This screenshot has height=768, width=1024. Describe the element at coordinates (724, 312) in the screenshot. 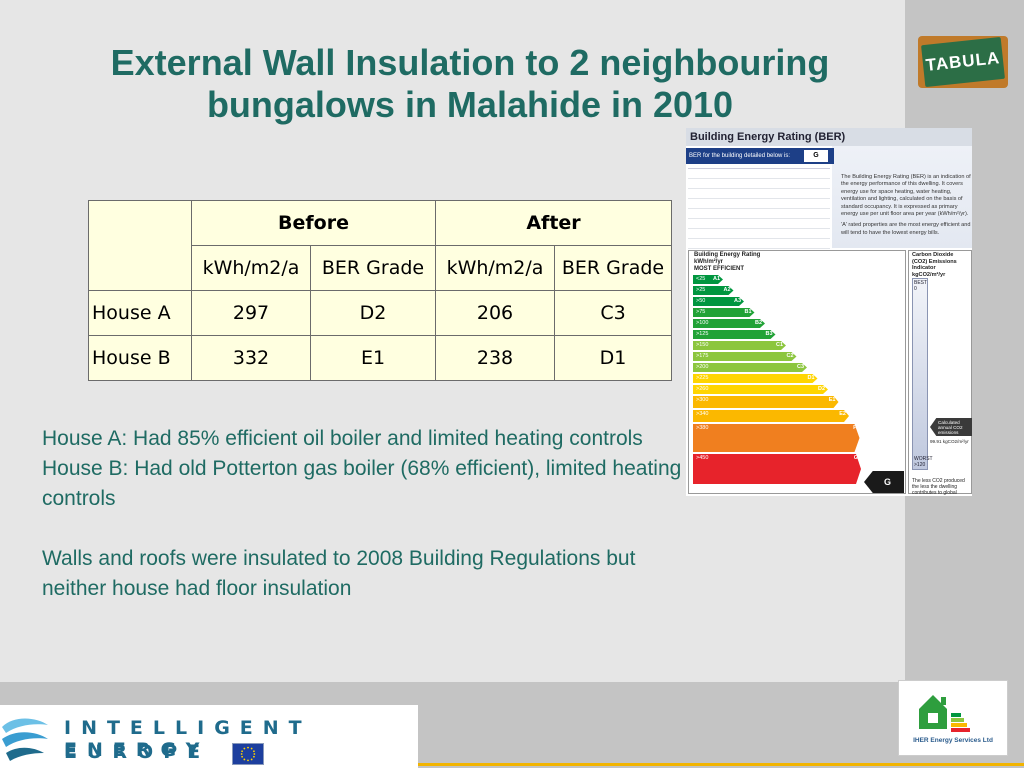

I see `ber-band-b1: >75 B1` at that location.